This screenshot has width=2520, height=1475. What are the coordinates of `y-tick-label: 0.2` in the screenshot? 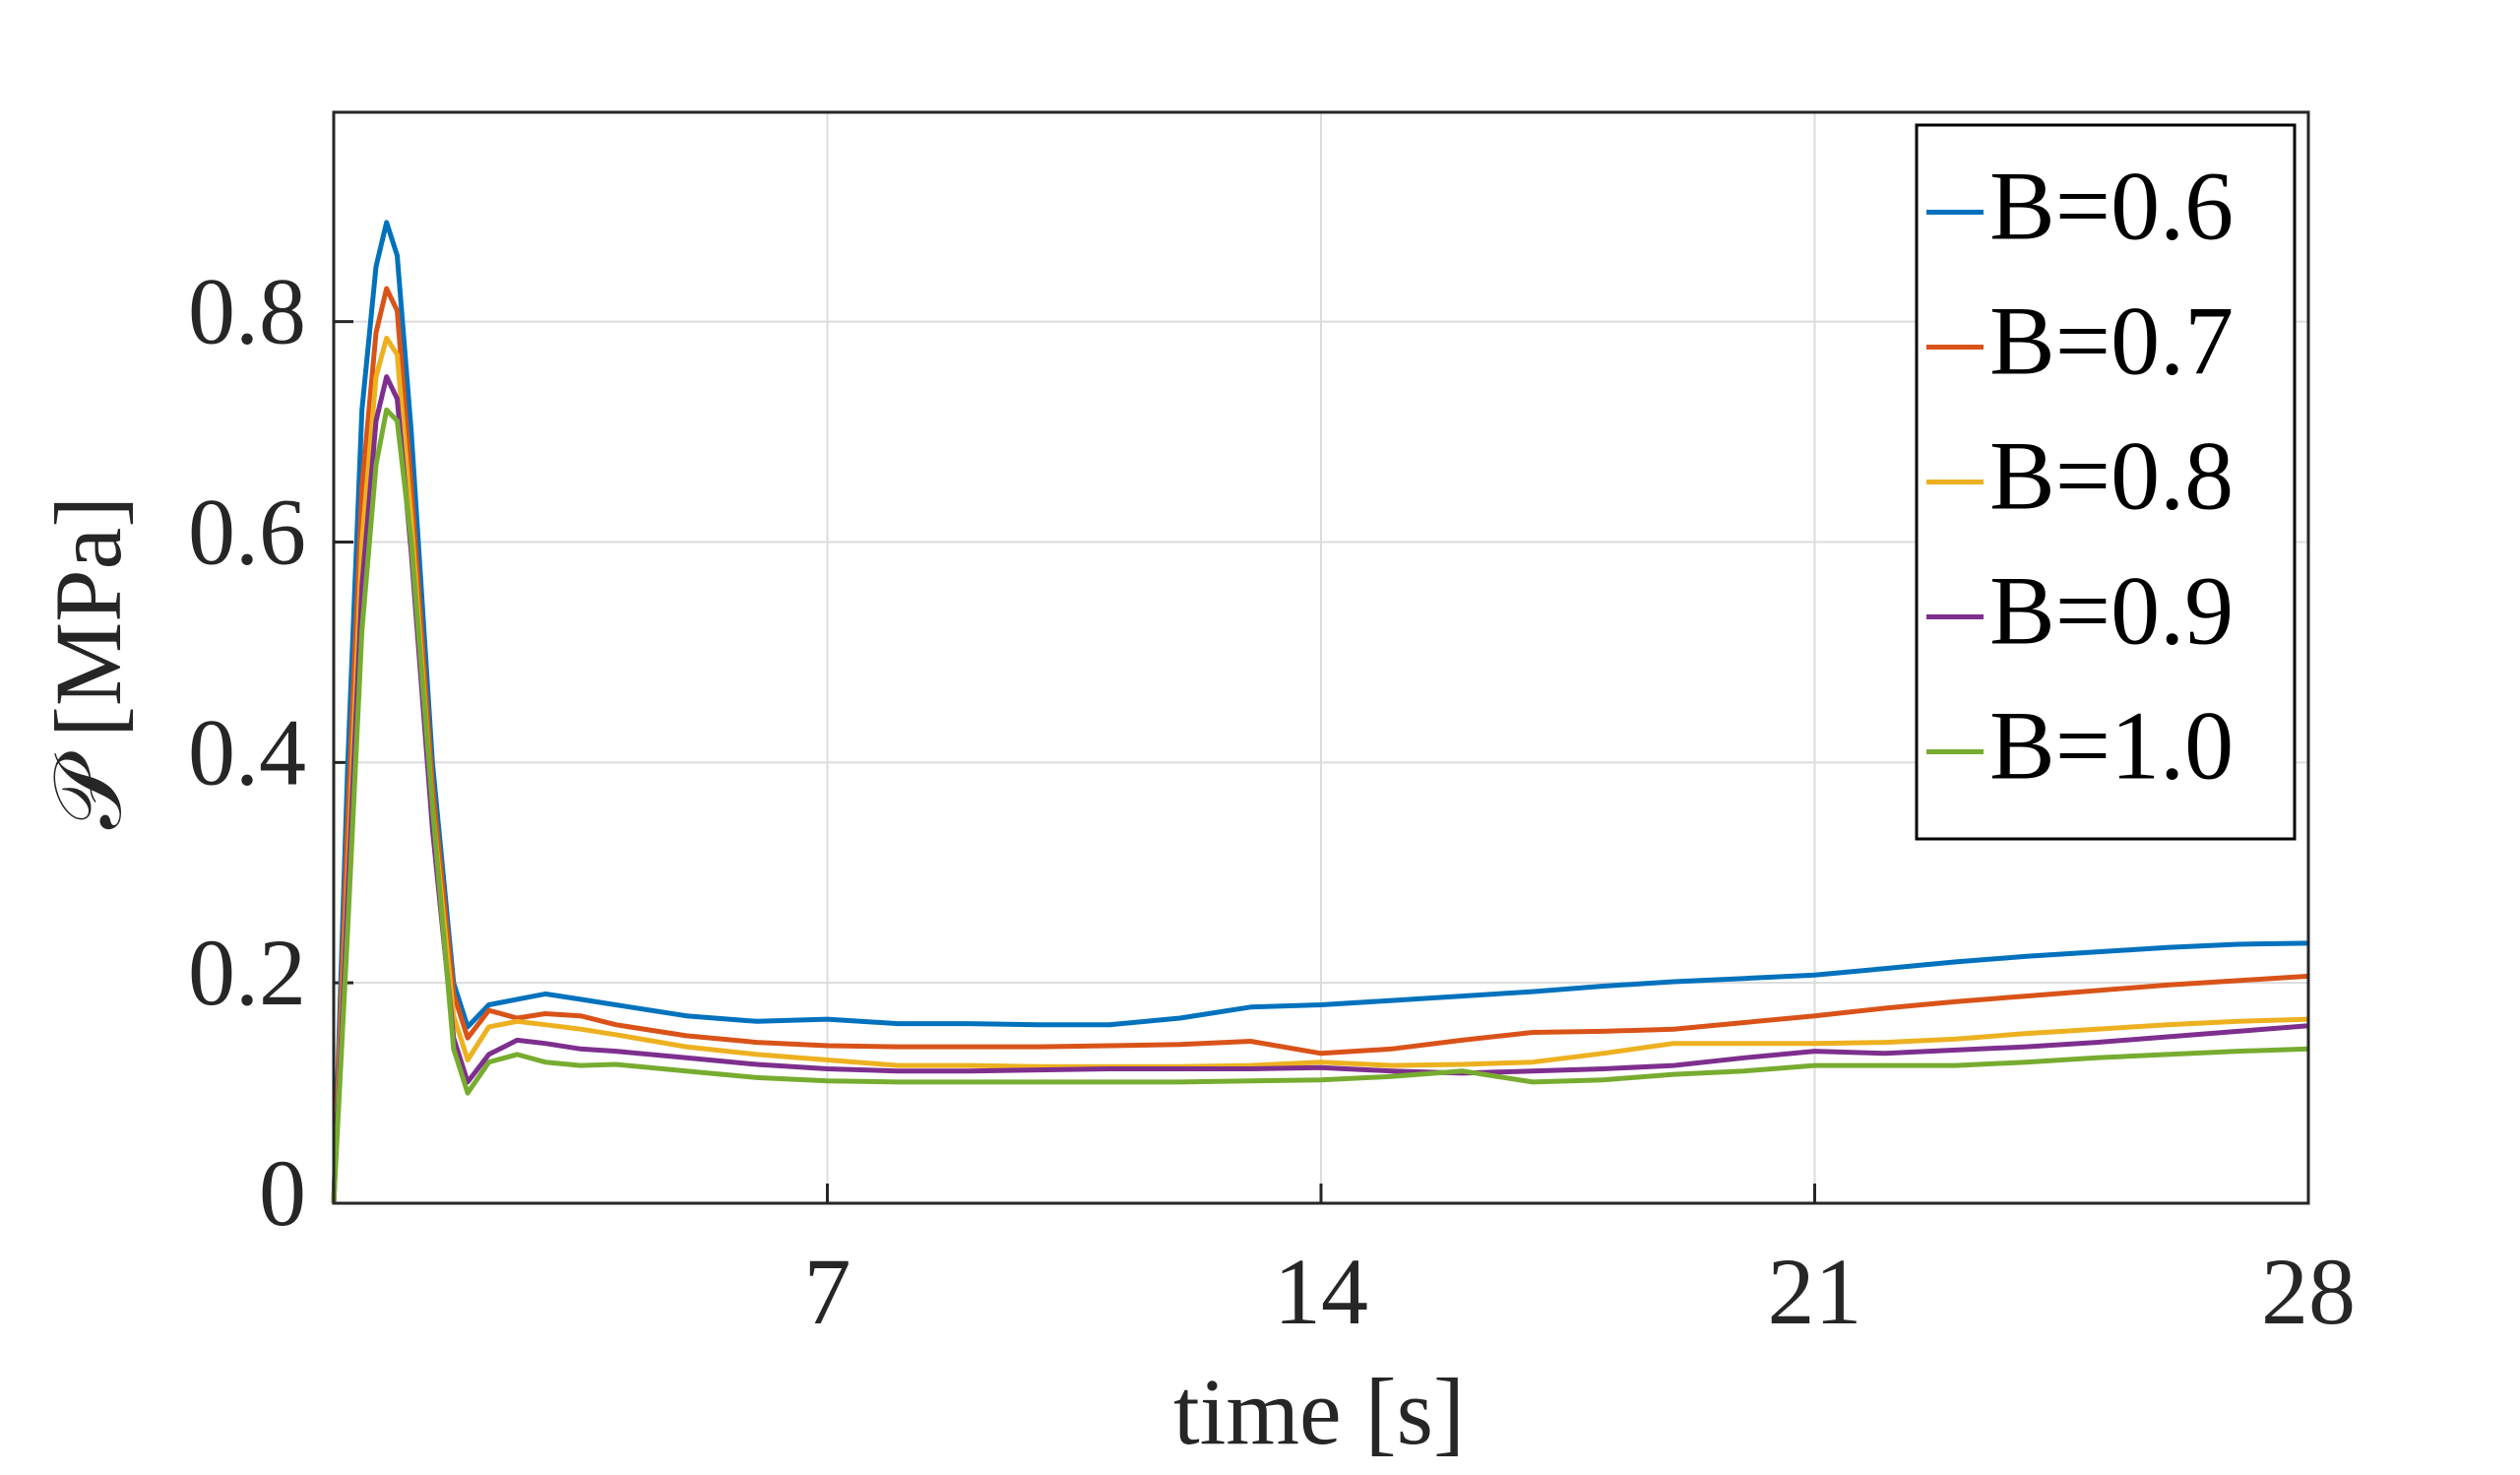 It's located at (247, 972).